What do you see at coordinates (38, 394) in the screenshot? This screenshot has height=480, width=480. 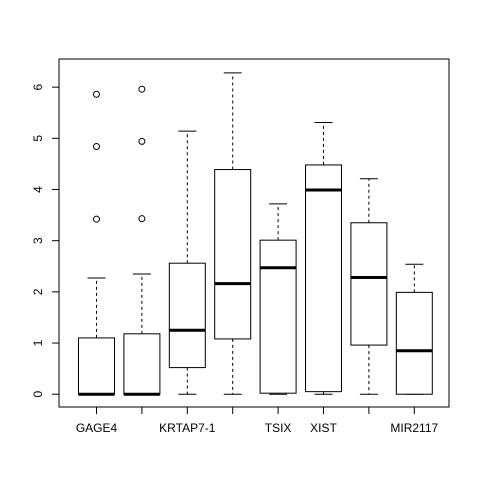 I see `y-tick-label: 0` at bounding box center [38, 394].